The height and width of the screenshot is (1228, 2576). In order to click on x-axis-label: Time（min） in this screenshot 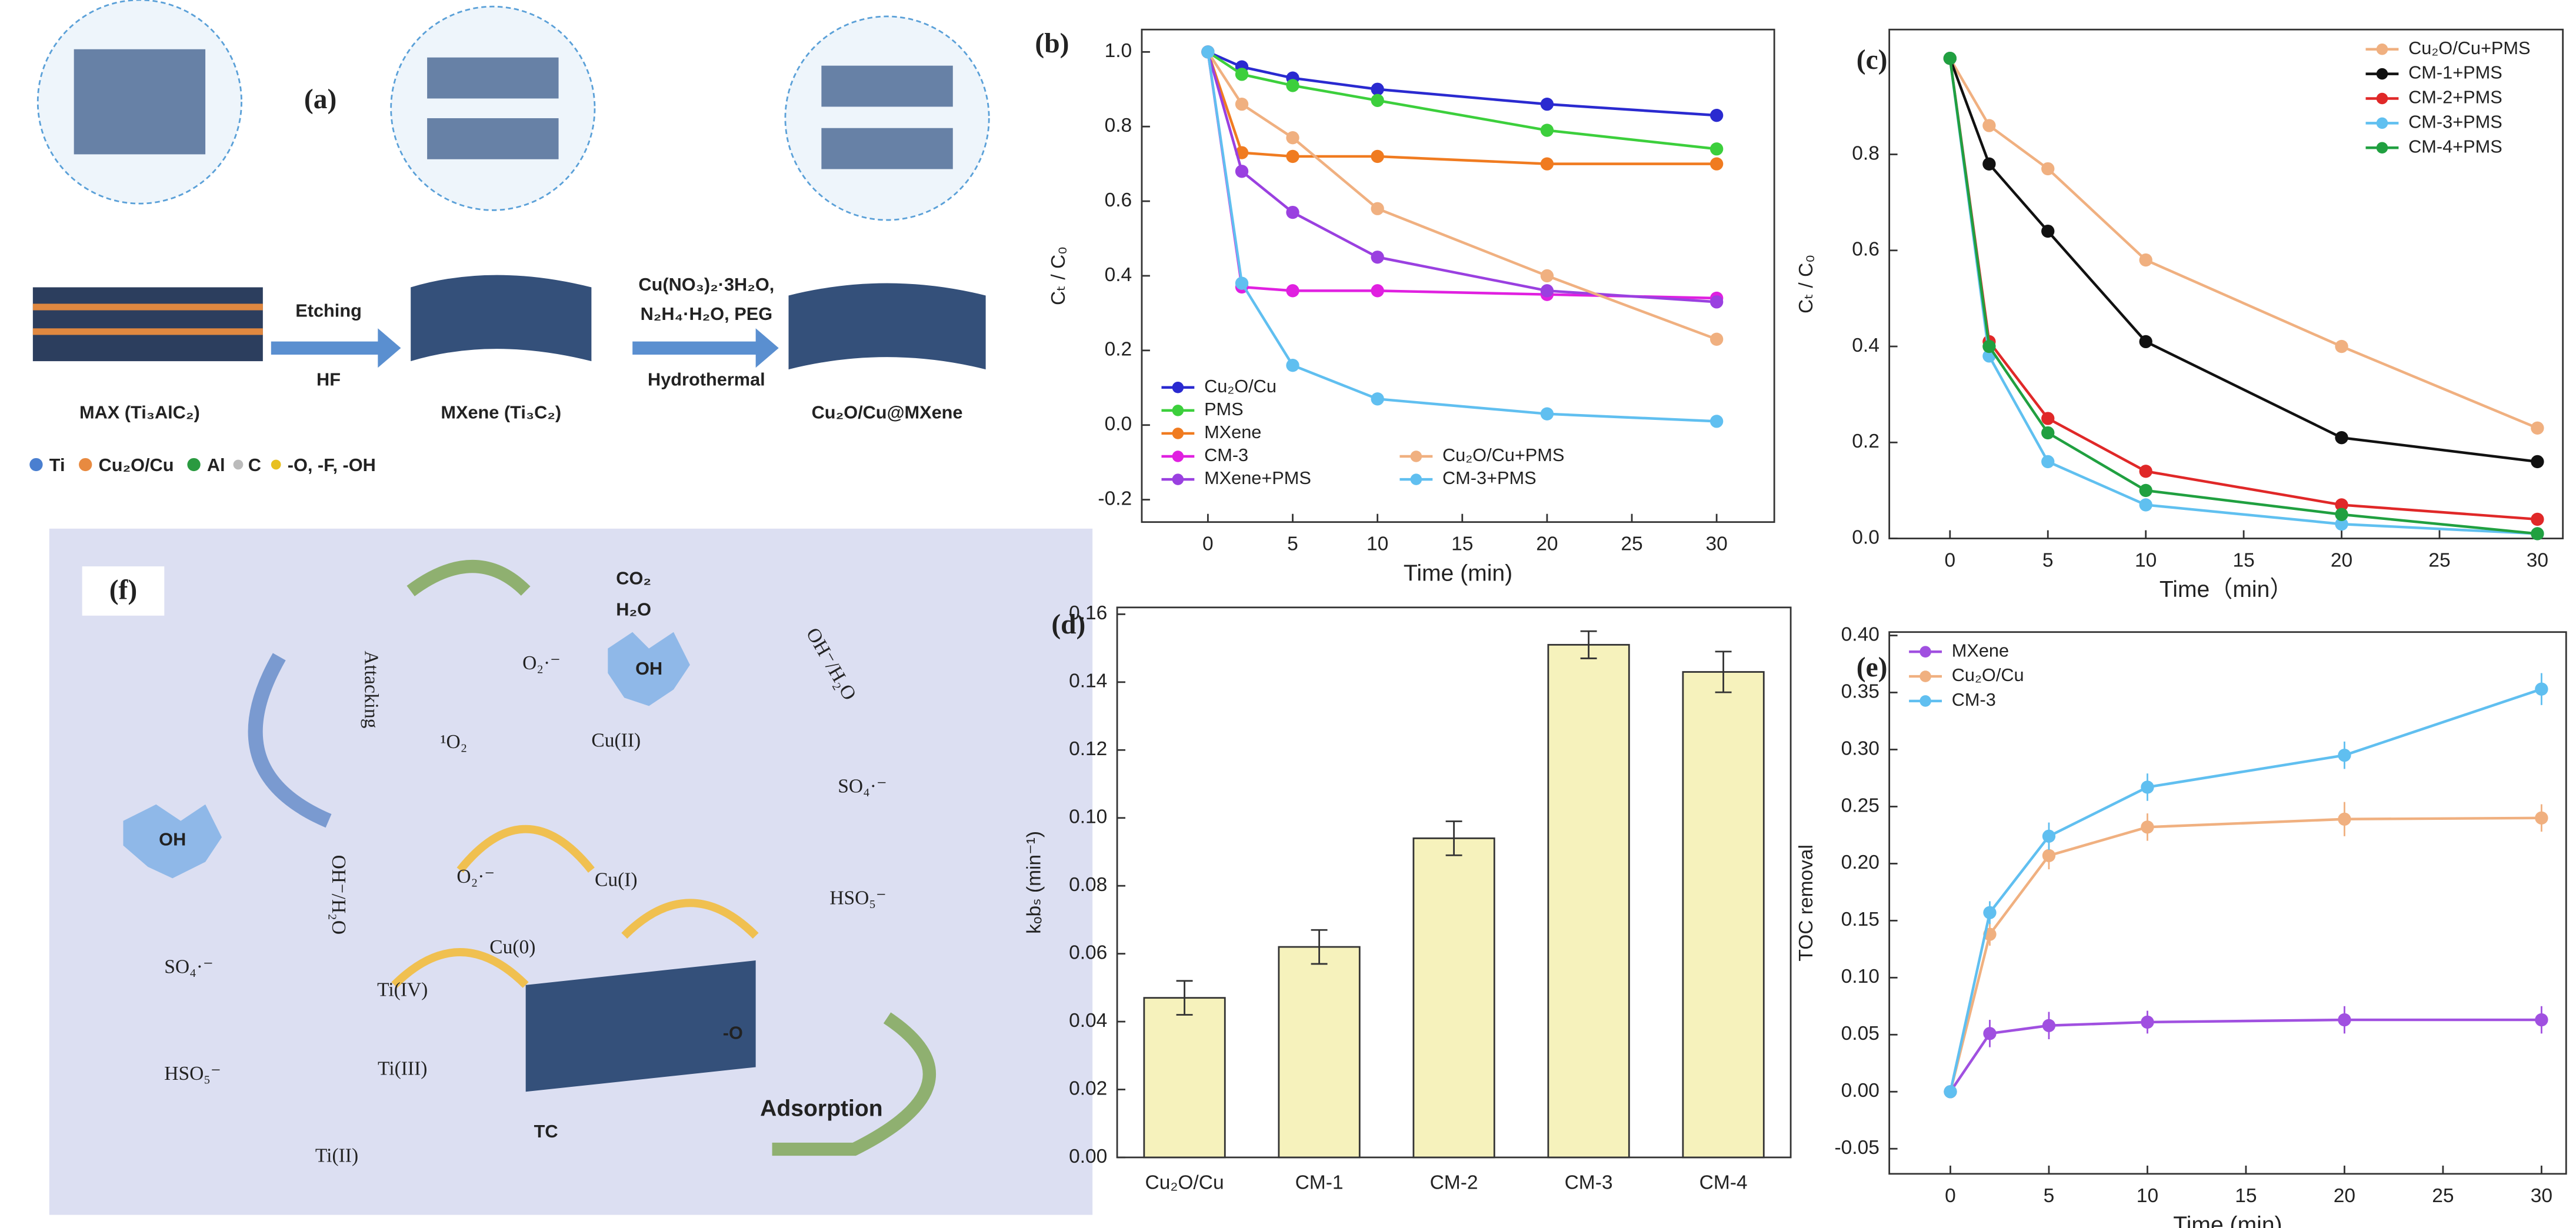, I will do `click(2226, 589)`.